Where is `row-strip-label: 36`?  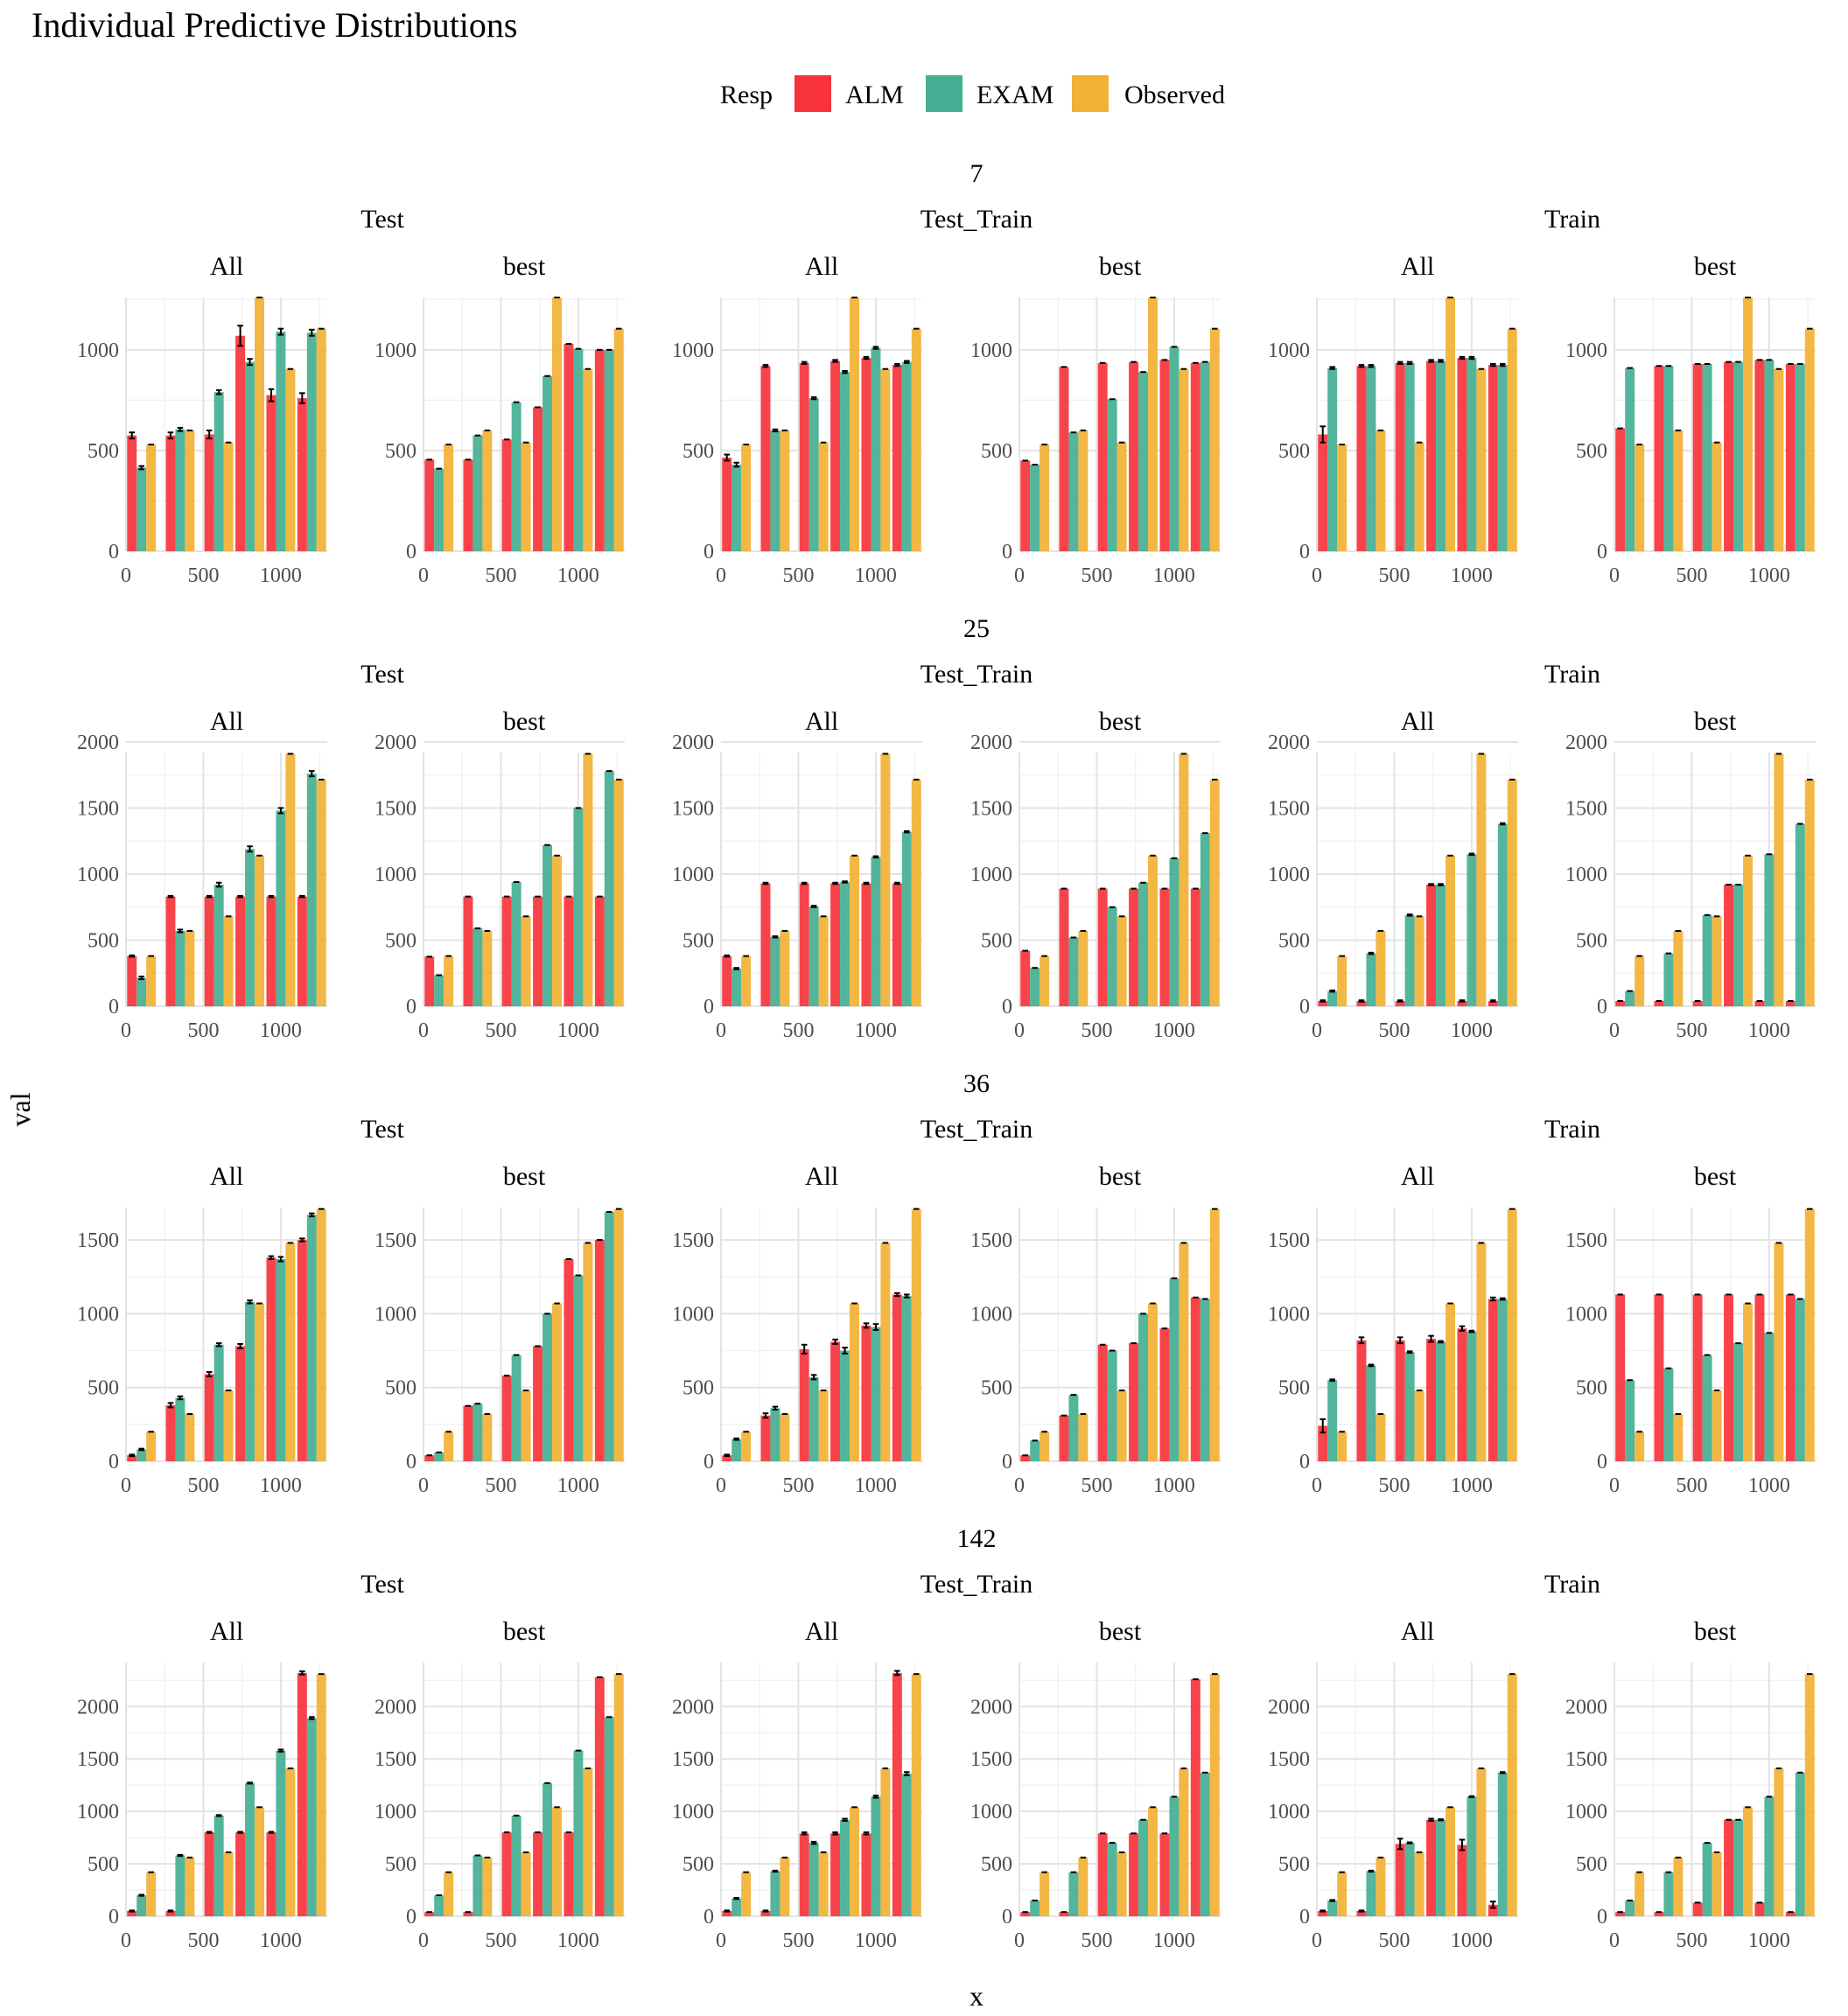 row-strip-label: 36 is located at coordinates (976, 1083).